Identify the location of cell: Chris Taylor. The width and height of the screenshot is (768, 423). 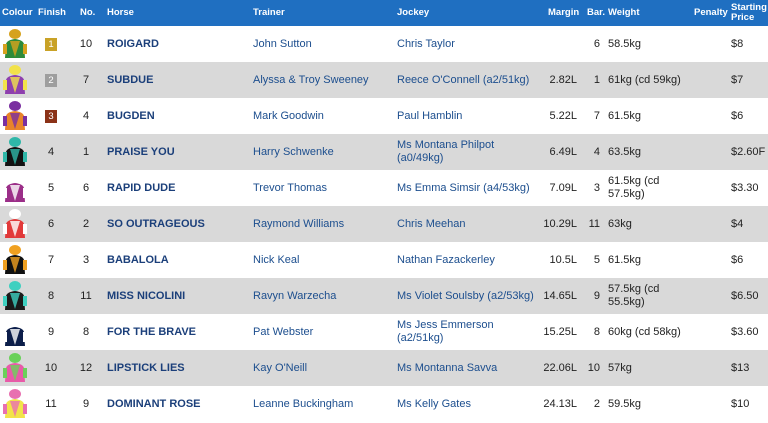
(426, 43).